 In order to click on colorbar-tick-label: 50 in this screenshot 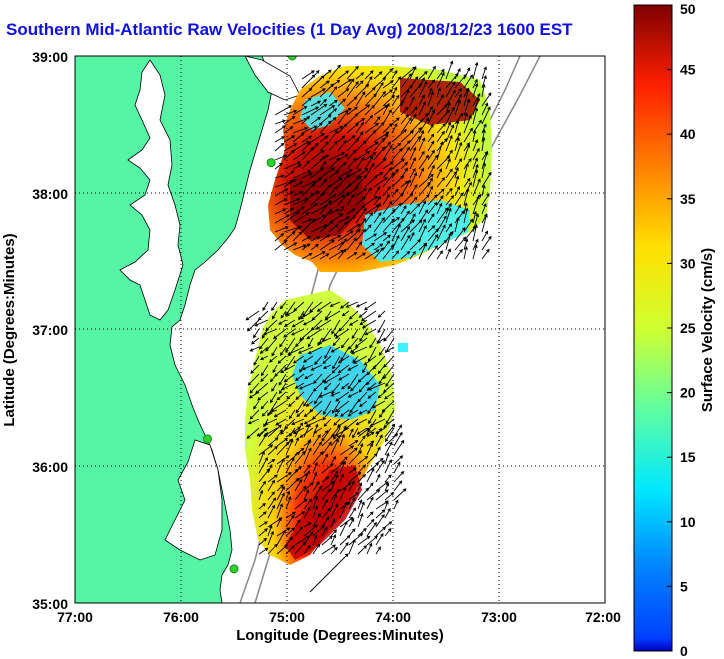, I will do `click(688, 9)`.